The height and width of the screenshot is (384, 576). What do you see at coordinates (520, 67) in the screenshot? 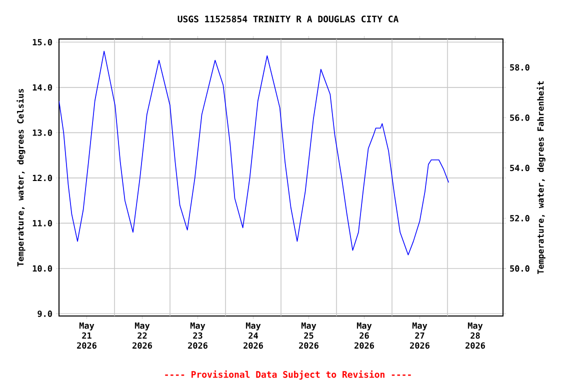
I see `y2-tick-label: 58.0` at bounding box center [520, 67].